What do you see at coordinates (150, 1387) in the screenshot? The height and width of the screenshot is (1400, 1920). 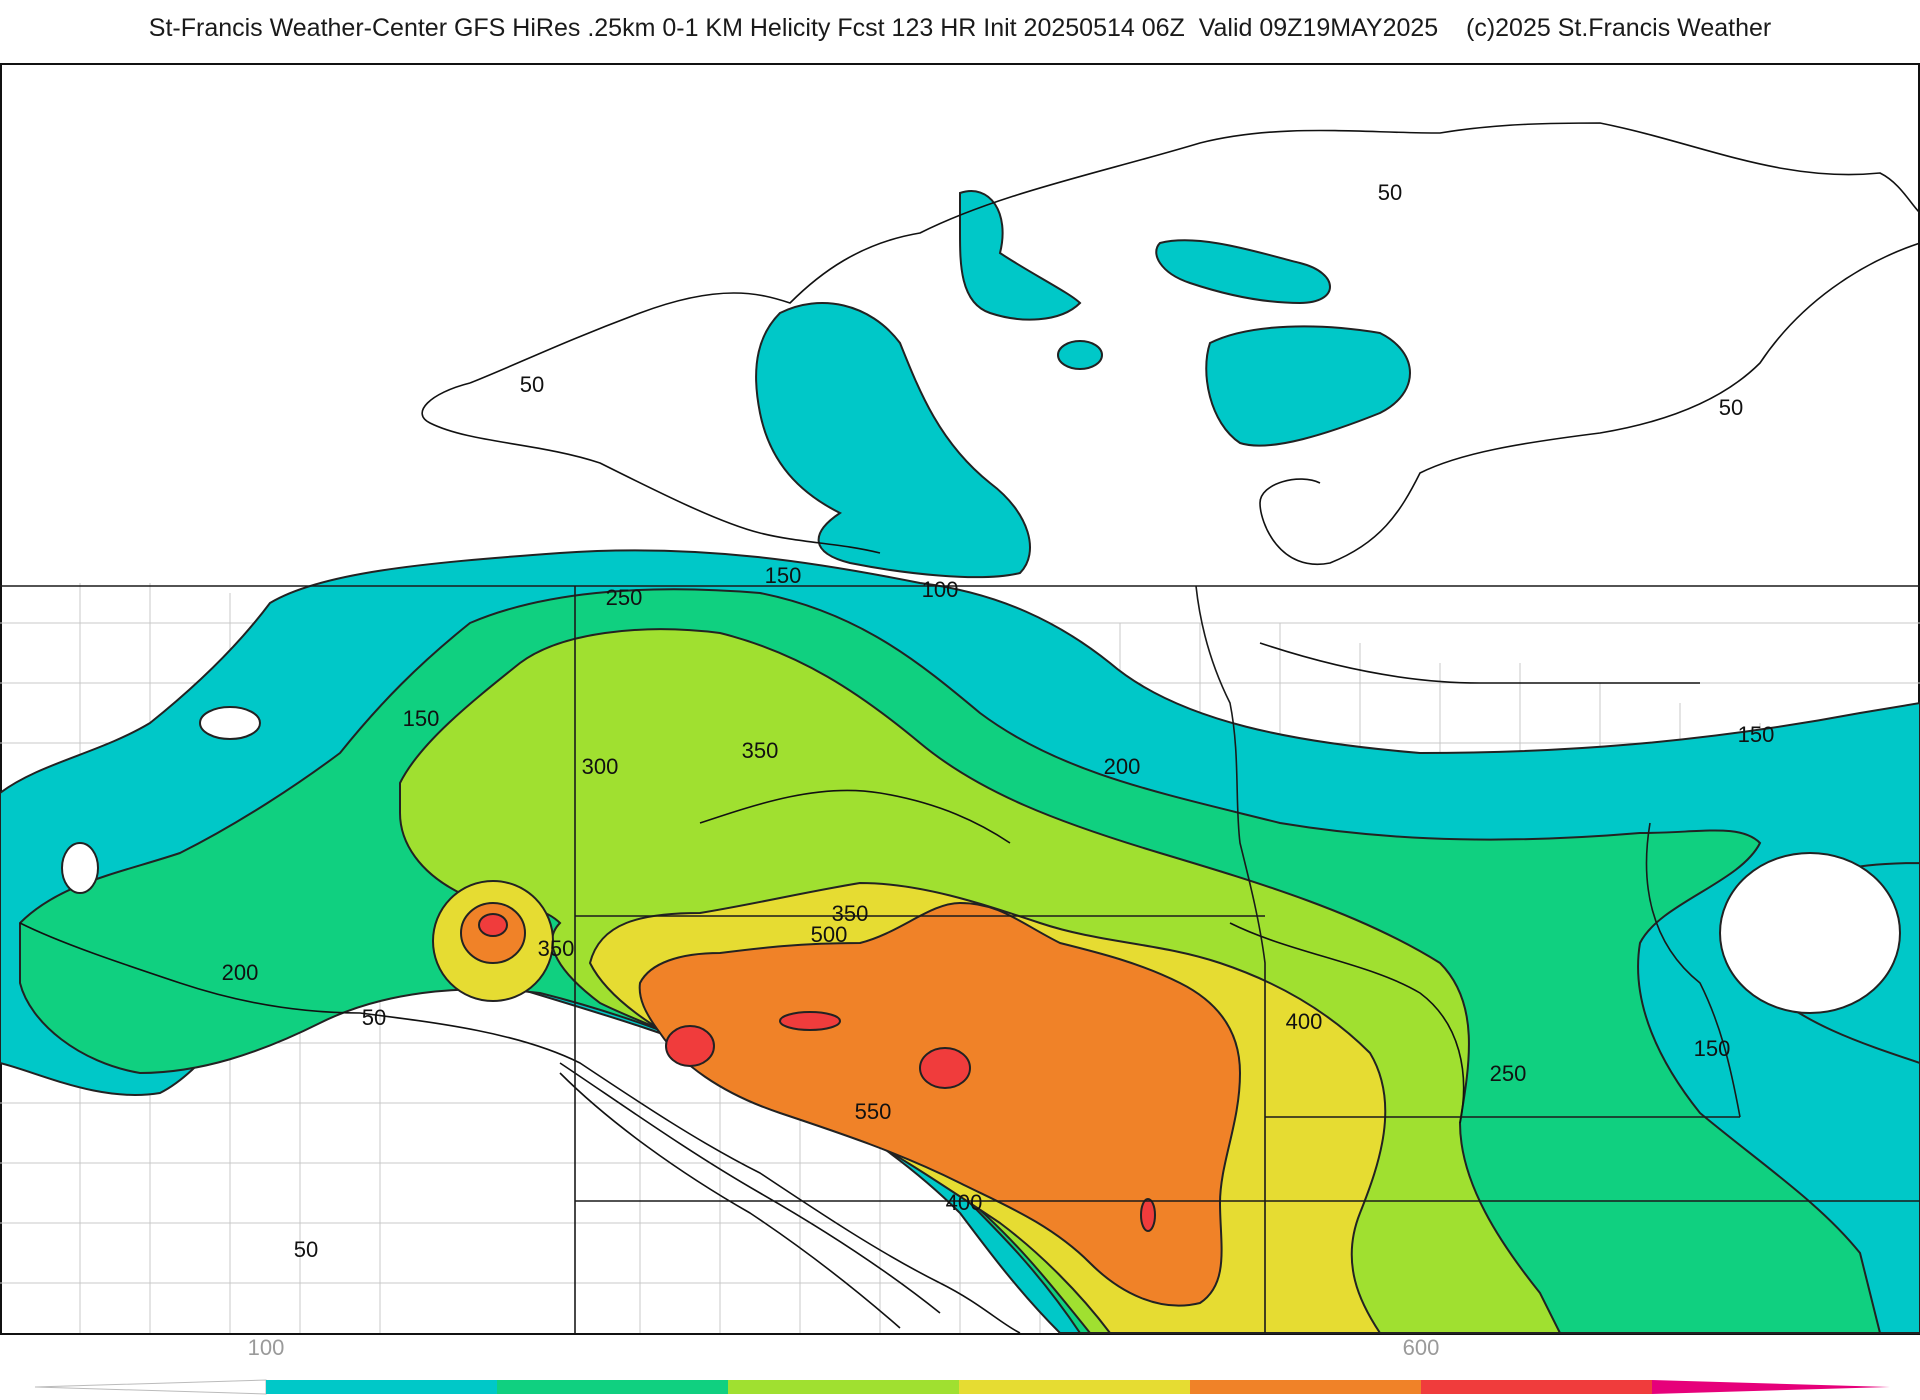 I see `colorbar-left-arrow` at bounding box center [150, 1387].